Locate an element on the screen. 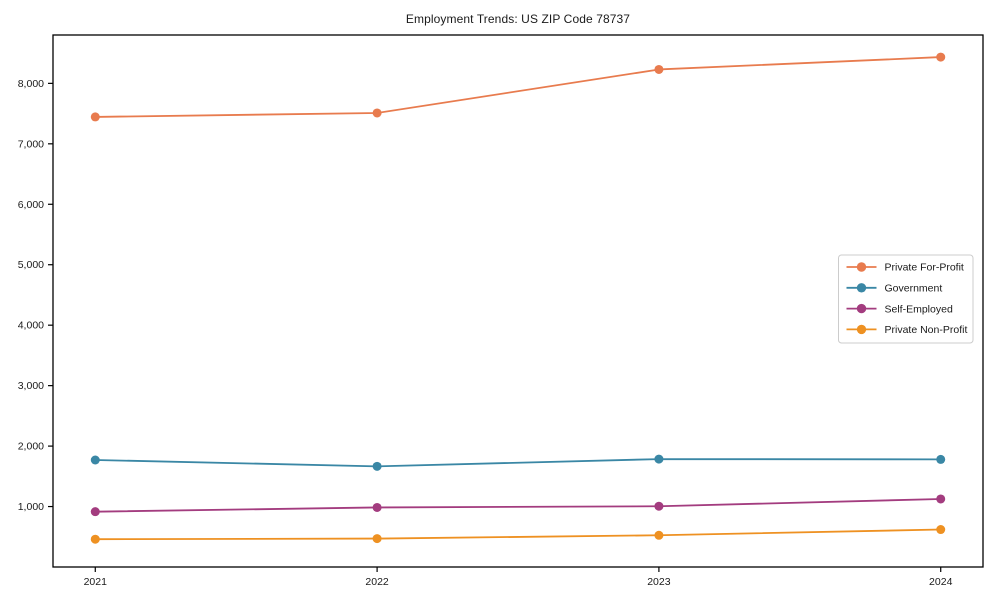 This screenshot has height=600, width=1000. y-tick-label: 4,000 is located at coordinates (31, 326).